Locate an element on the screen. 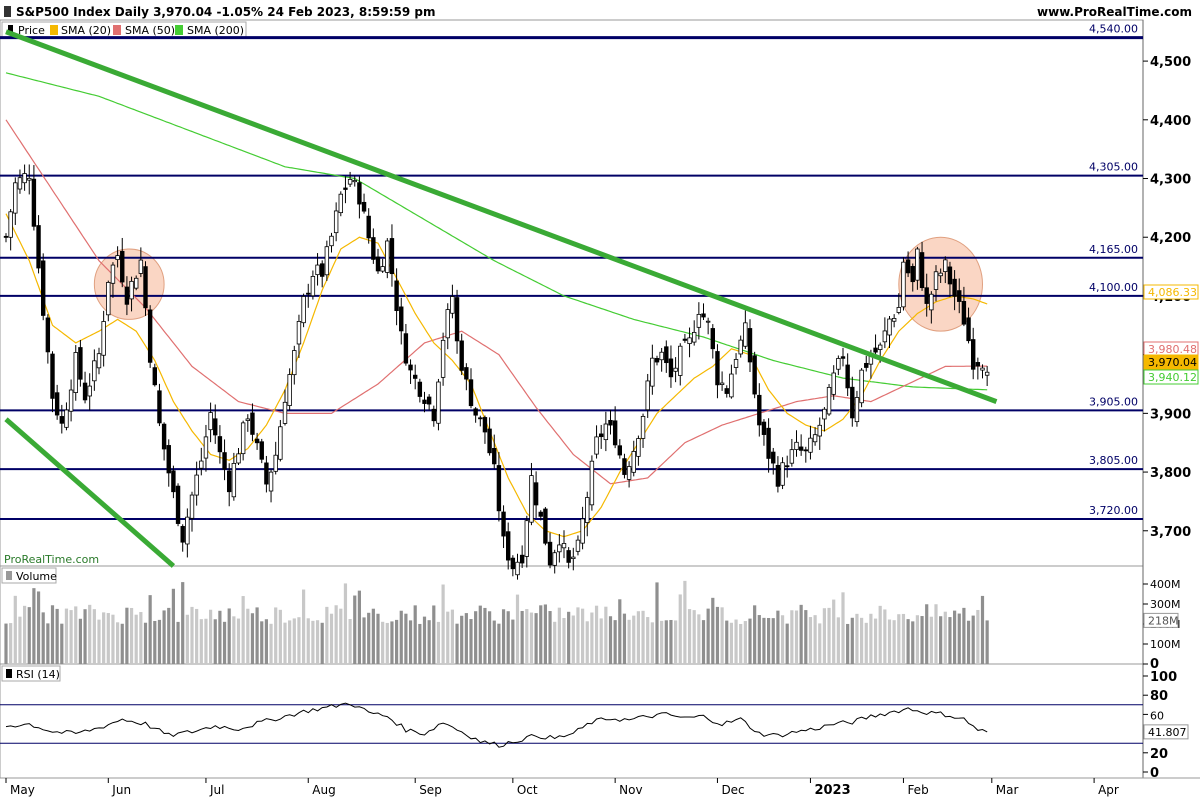  rsi-last-badge is located at coordinates (1166, 732).